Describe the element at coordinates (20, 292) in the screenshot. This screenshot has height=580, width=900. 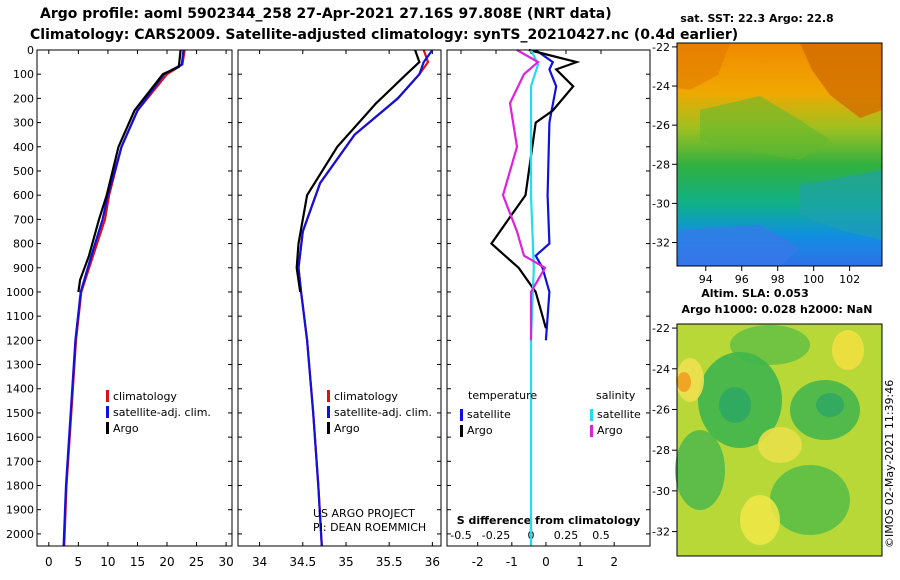
I see `depth-tick-label: 1000` at that location.